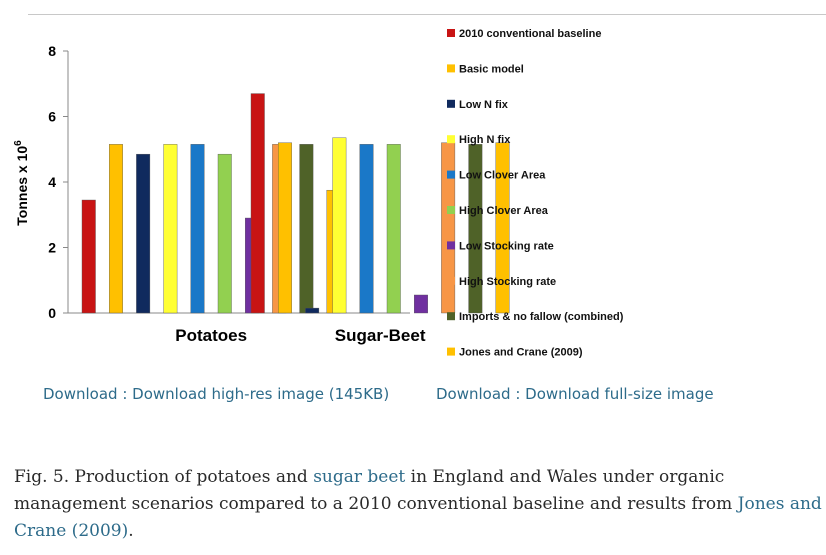 This screenshot has height=555, width=826. What do you see at coordinates (52, 117) in the screenshot?
I see `y-tick-label: 6` at bounding box center [52, 117].